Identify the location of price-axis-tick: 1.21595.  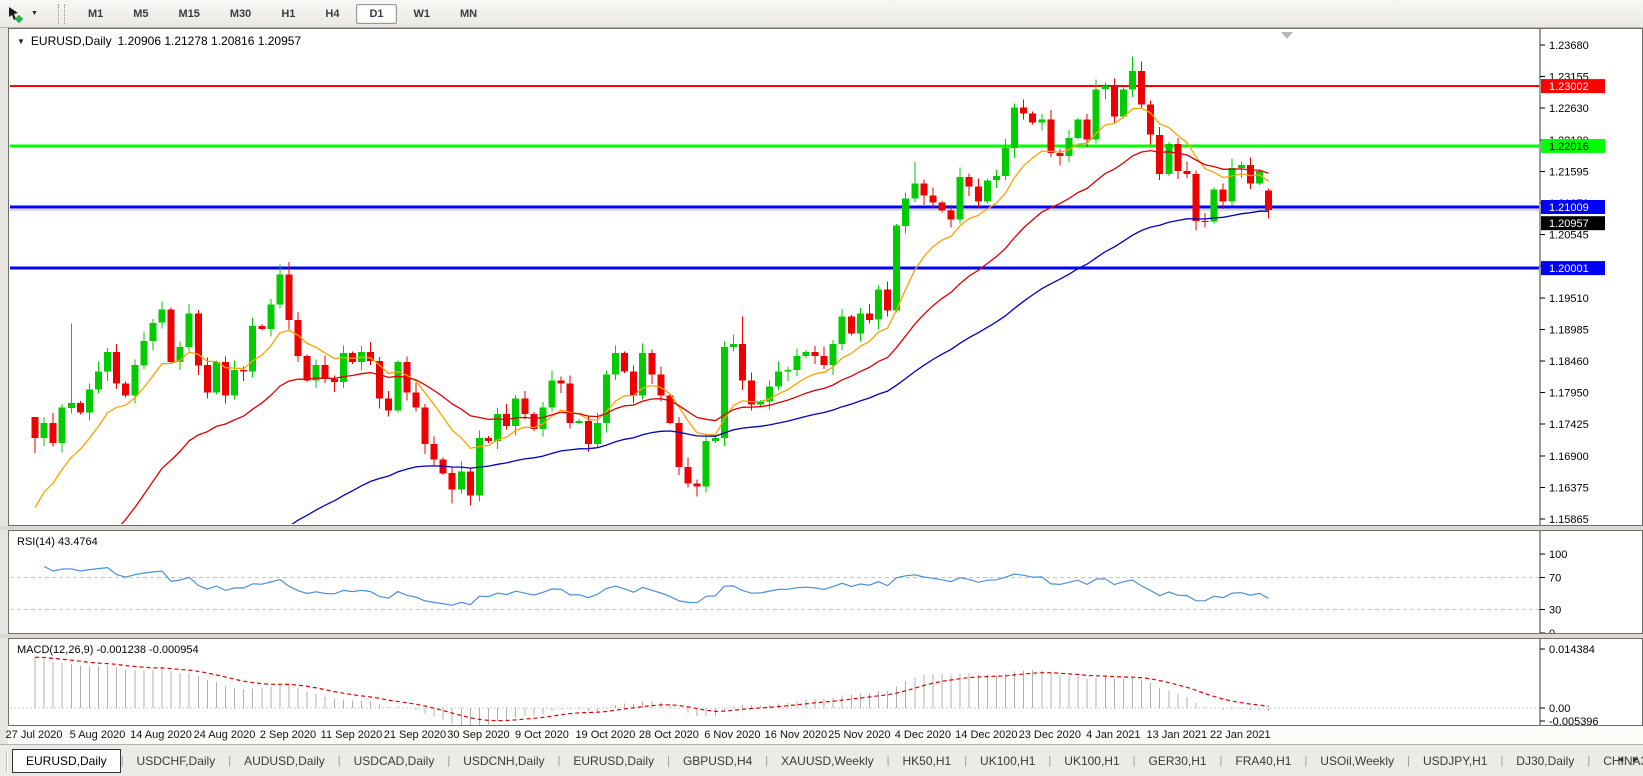
(1569, 172).